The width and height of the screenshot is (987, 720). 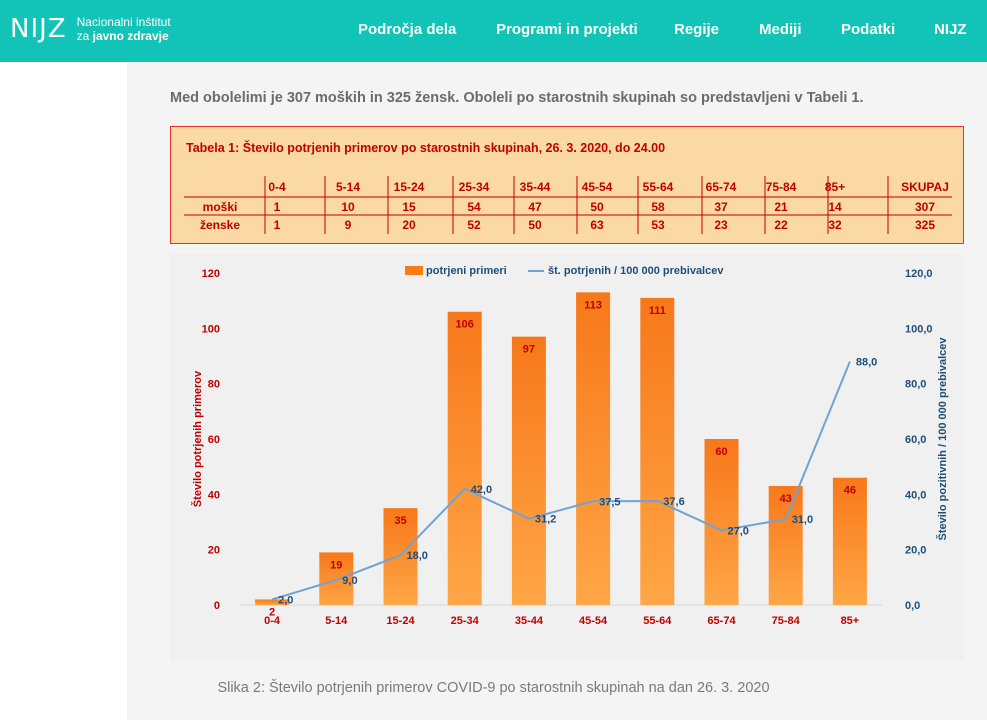 I want to click on table-cell: 9, so click(x=348, y=225).